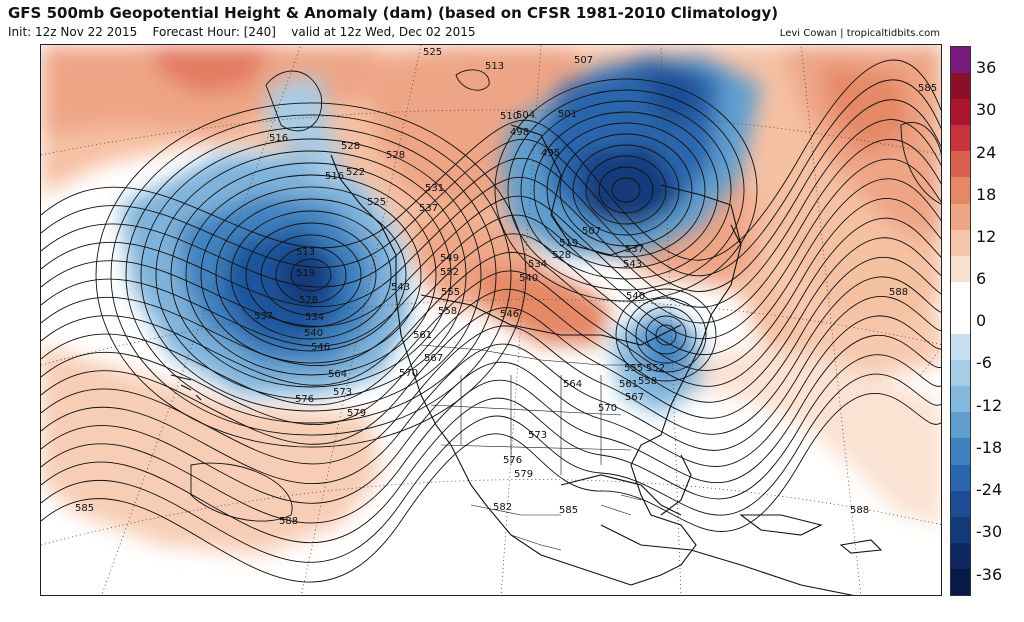 This screenshot has width=1024, height=622. Describe the element at coordinates (986, 67) in the screenshot. I see `colorbar-label: 36` at that location.